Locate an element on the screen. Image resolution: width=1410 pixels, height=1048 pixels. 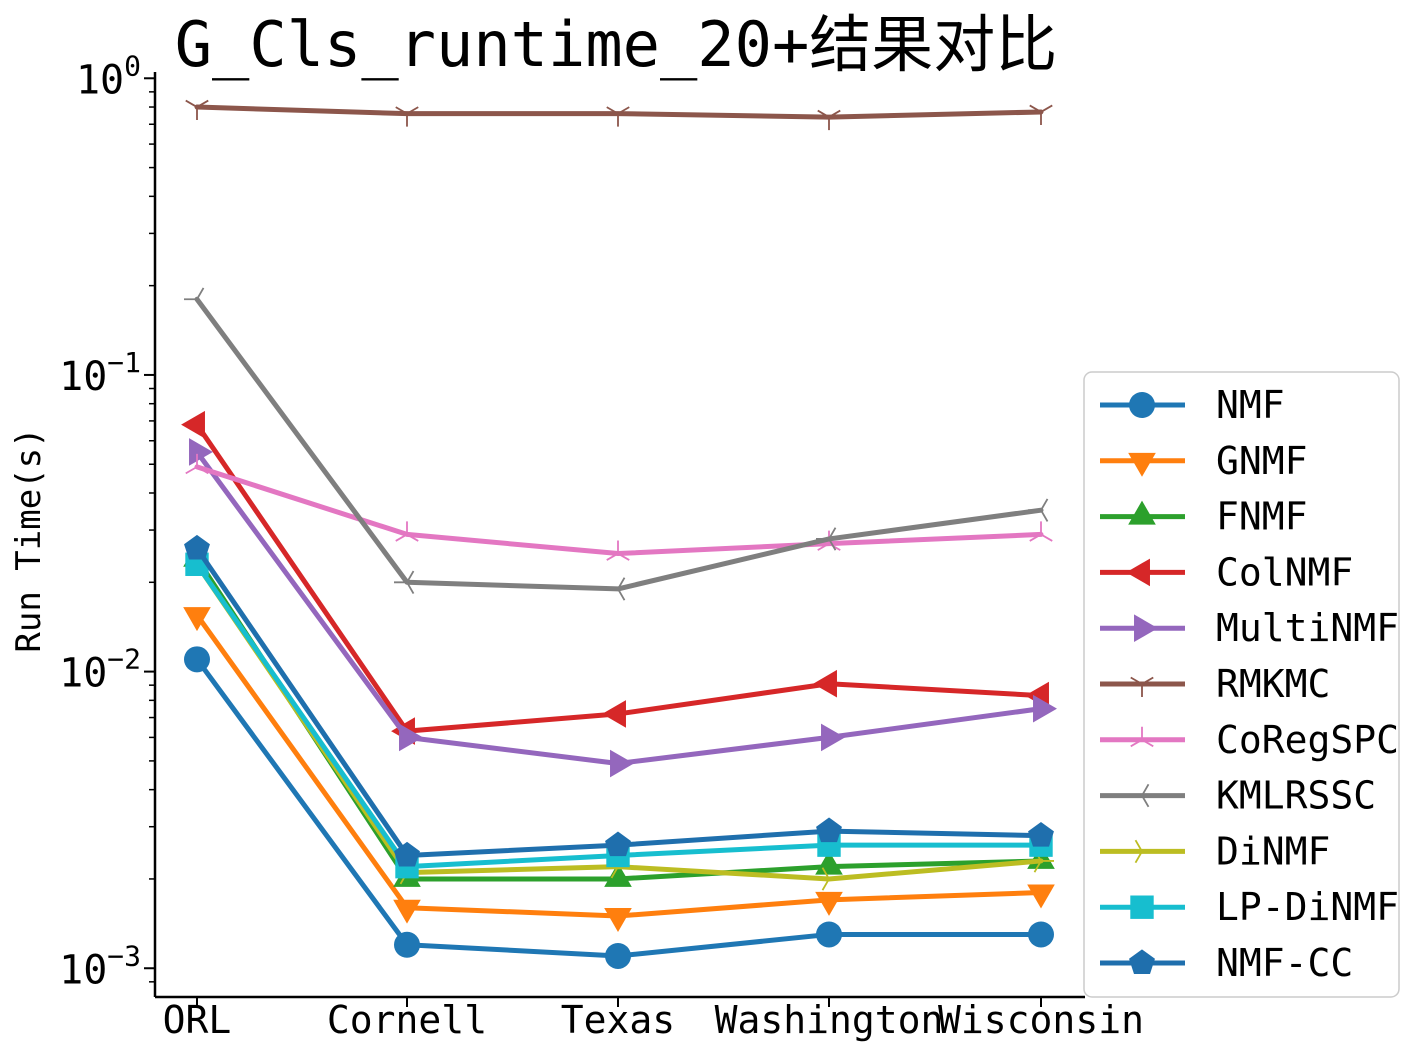
legend-label: RMKMC is located at coordinates (1273, 684).